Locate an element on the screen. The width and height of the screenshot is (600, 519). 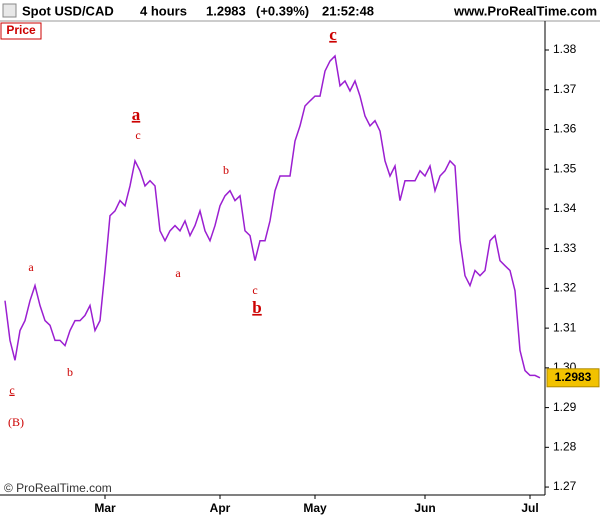
y-tick-label: 1.36 is located at coordinates (565, 129).